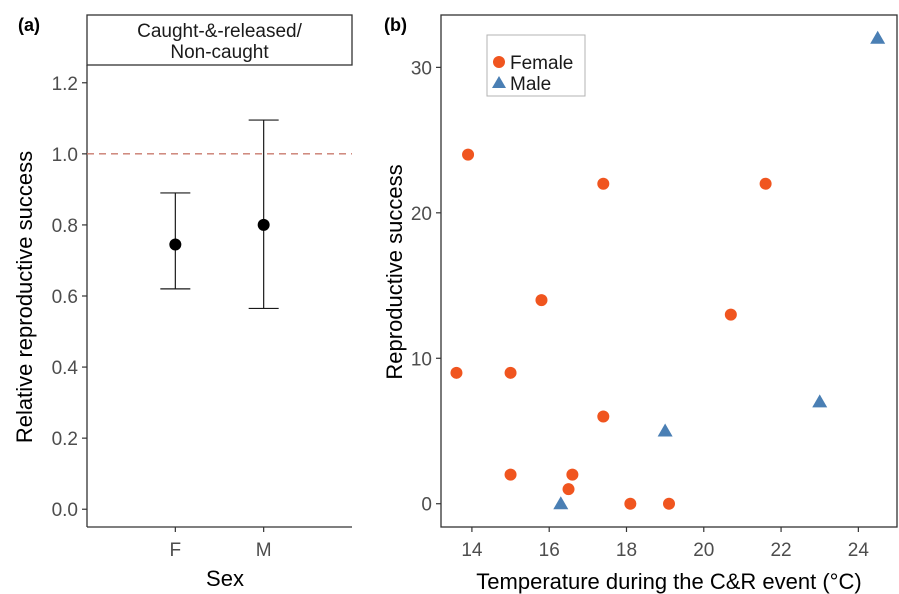  What do you see at coordinates (24, 297) in the screenshot?
I see `panel-a-y-axis-title: Relative reproductive success` at bounding box center [24, 297].